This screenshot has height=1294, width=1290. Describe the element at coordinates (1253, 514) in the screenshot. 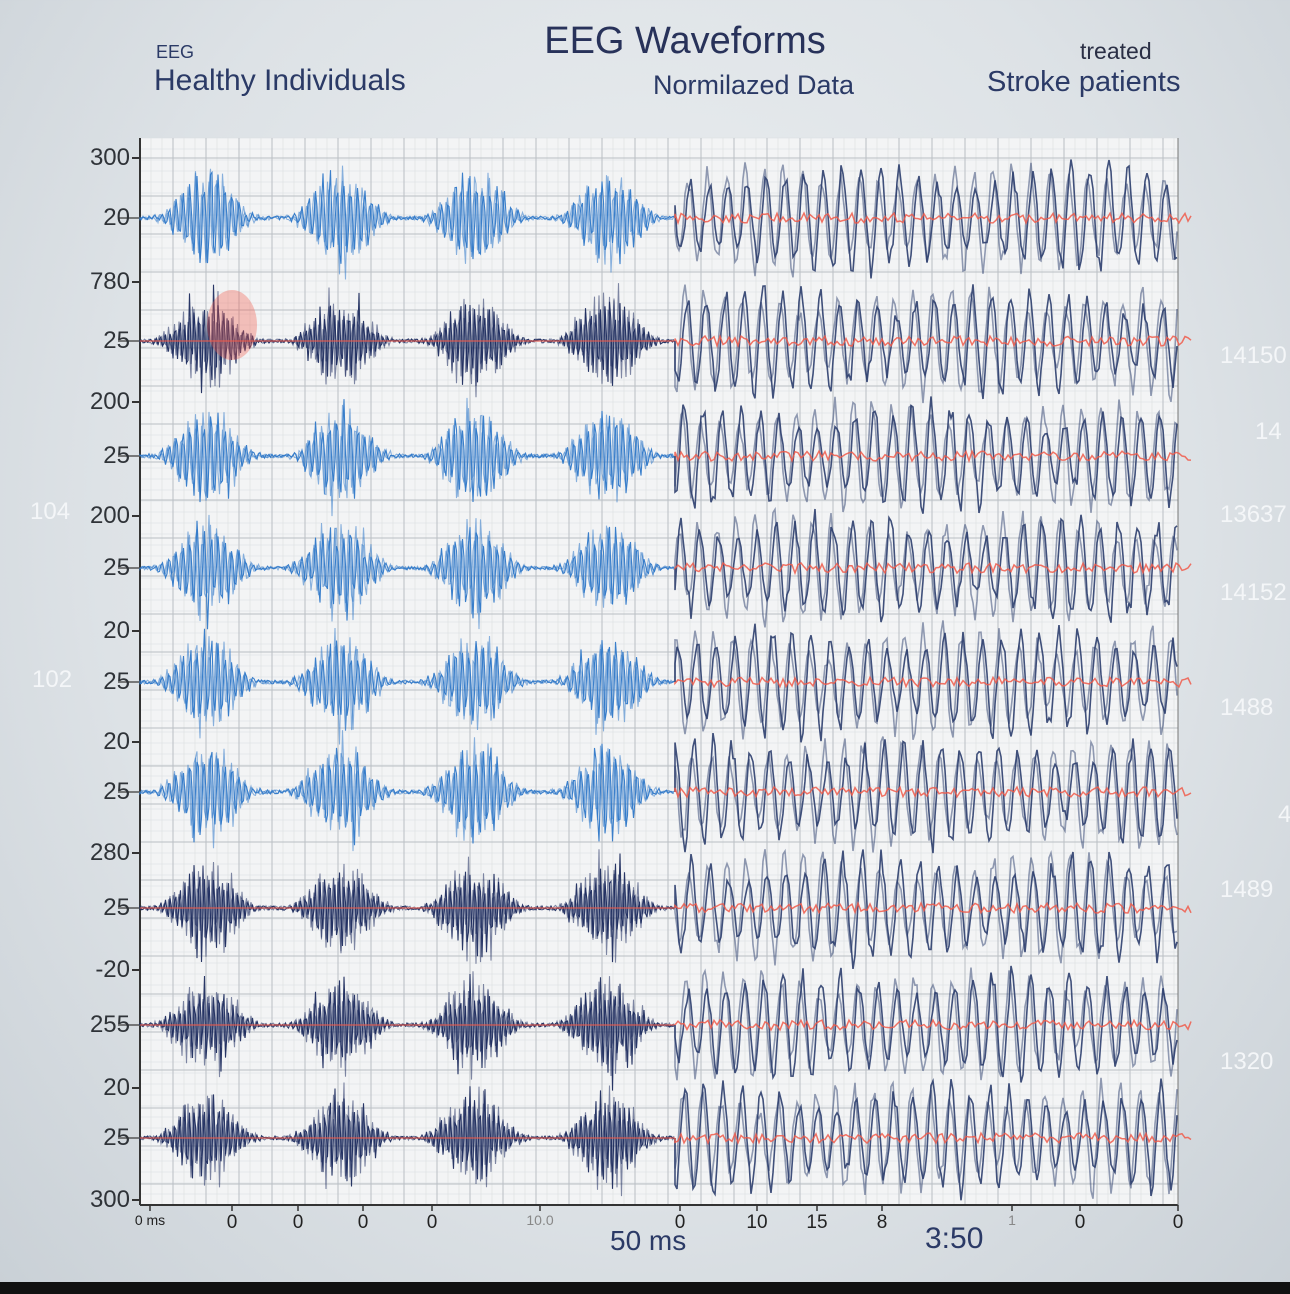

I see `faint-right-label: 13637` at that location.